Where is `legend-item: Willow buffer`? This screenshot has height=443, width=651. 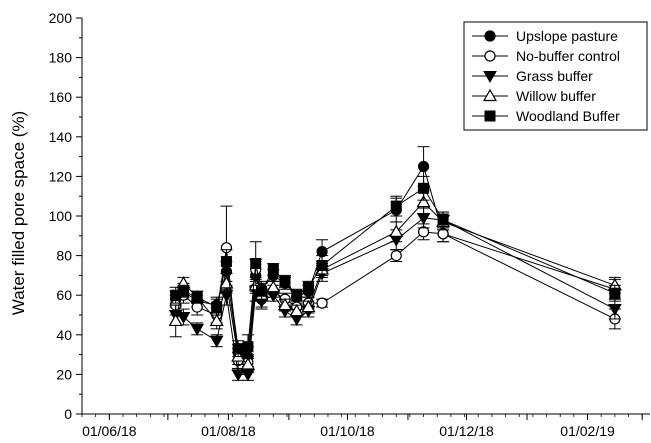
legend-item: Willow buffer is located at coordinates (534, 96).